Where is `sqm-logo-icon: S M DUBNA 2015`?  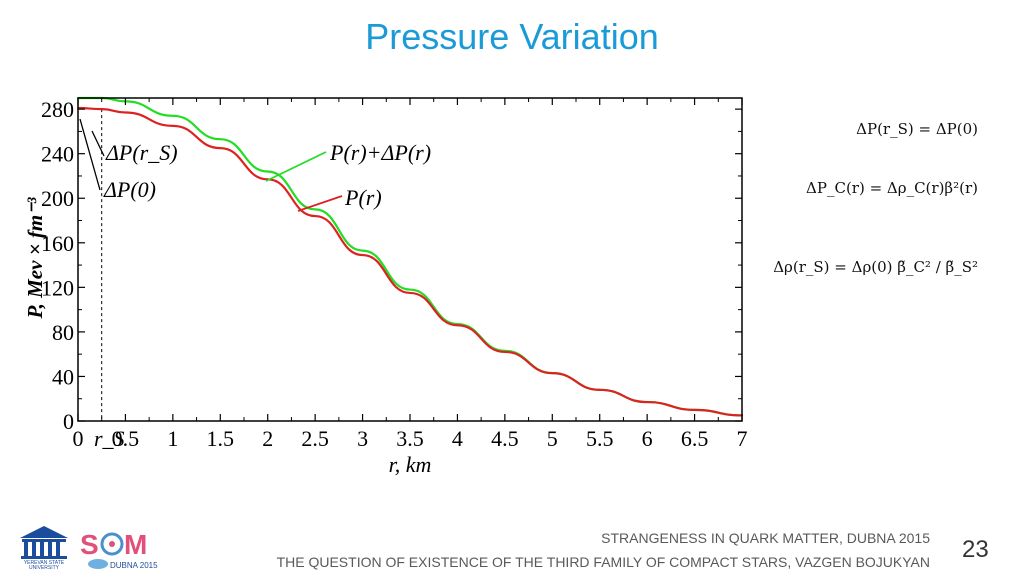 sqm-logo-icon: S M DUBNA 2015 is located at coordinates (119, 549).